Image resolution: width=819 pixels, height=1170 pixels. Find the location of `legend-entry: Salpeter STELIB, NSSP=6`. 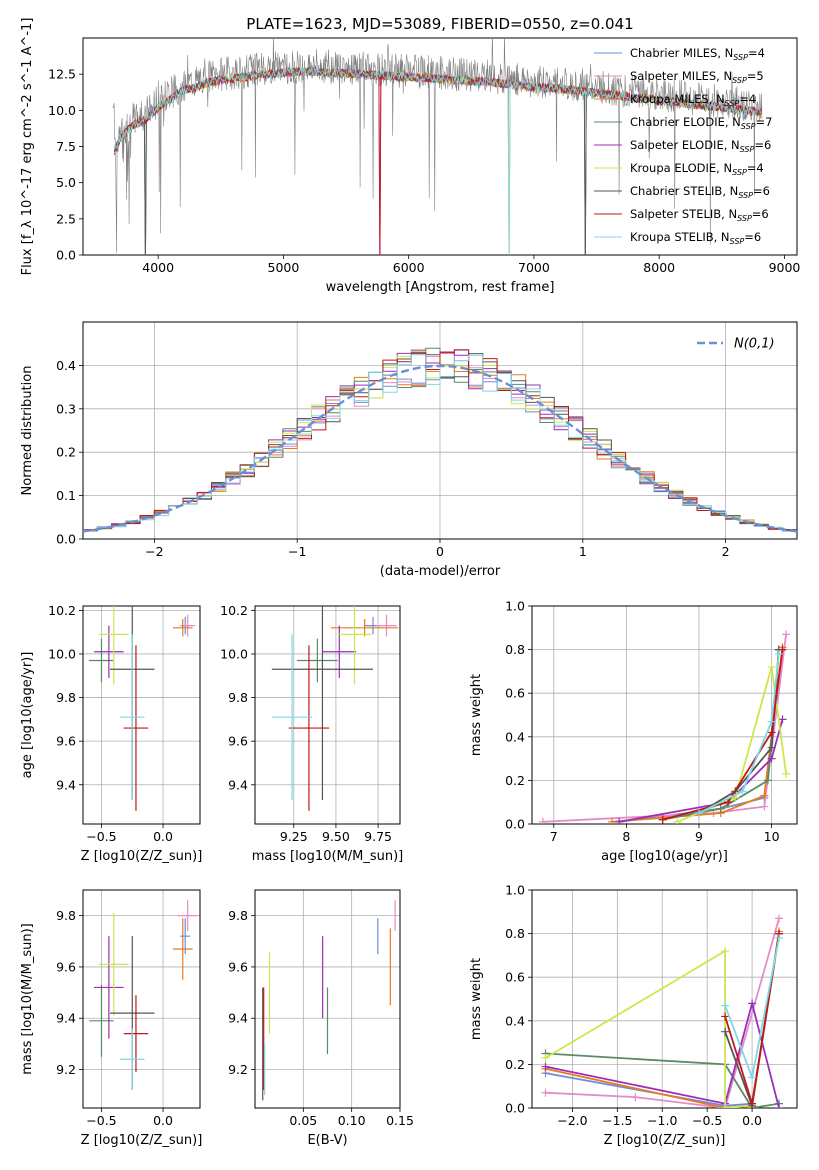

legend-entry: Salpeter STELIB, NSSP=6 is located at coordinates (699, 215).